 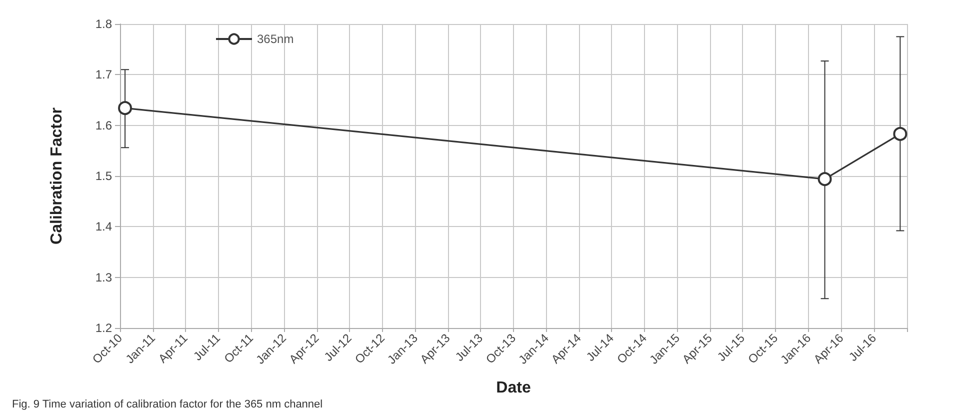 What do you see at coordinates (103, 75) in the screenshot?
I see `y-tick-label: 1.7` at bounding box center [103, 75].